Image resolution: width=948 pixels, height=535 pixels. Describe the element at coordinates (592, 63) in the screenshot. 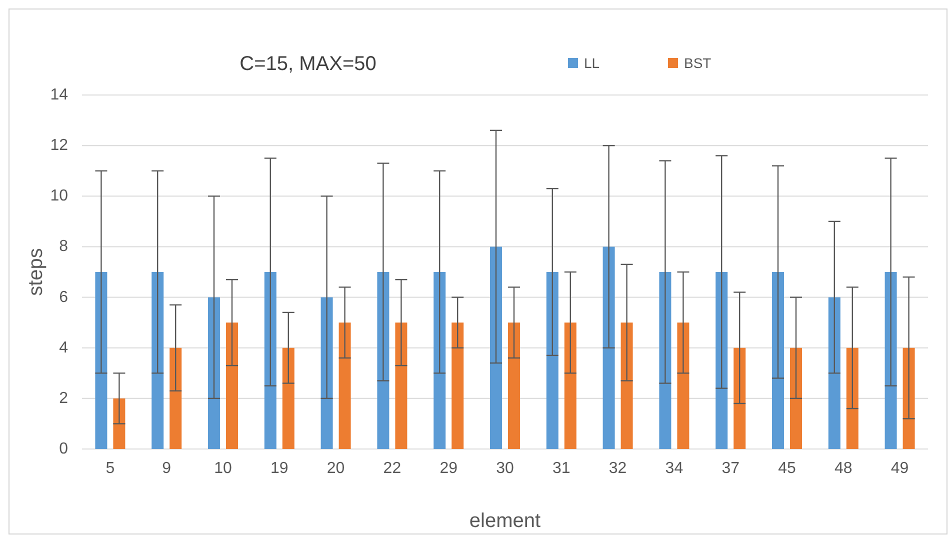

I see `legend-label: LL` at that location.